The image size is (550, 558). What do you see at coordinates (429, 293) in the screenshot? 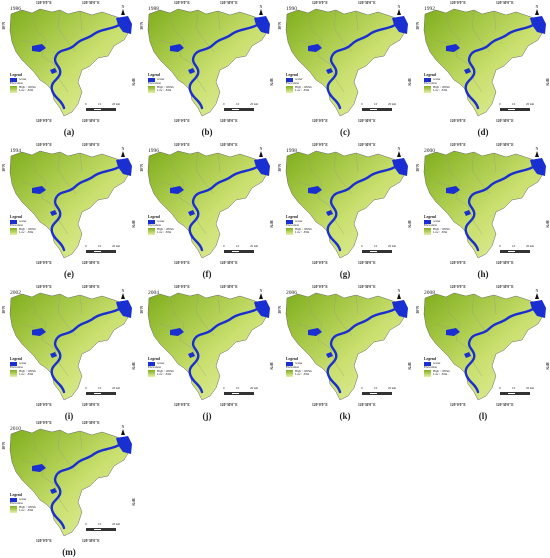
I see `panel-year: 2008` at bounding box center [429, 293].